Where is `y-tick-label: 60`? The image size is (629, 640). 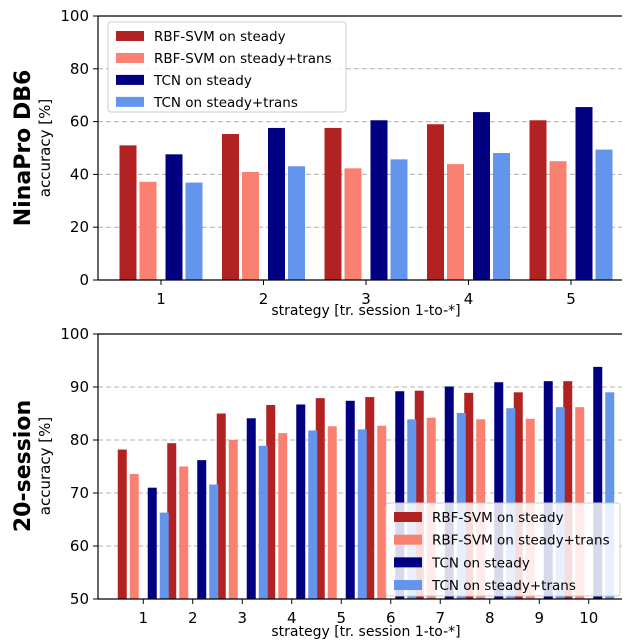 y-tick-label: 60 is located at coordinates (79, 122).